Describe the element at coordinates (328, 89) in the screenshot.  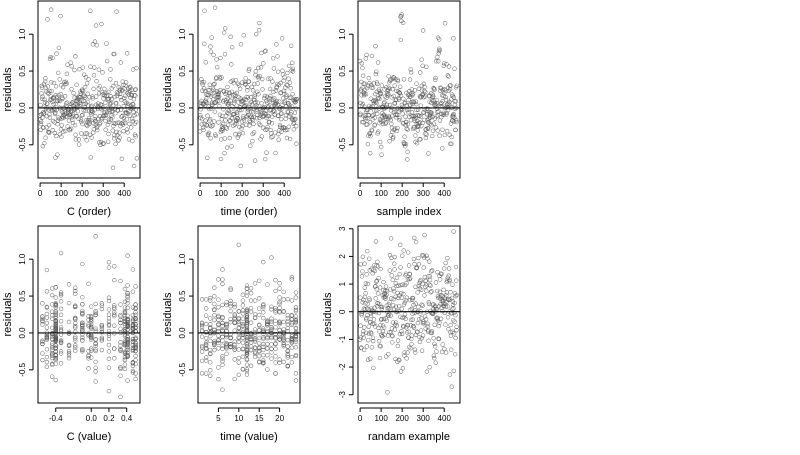
I see `y-axis-title: residuals` at that location.